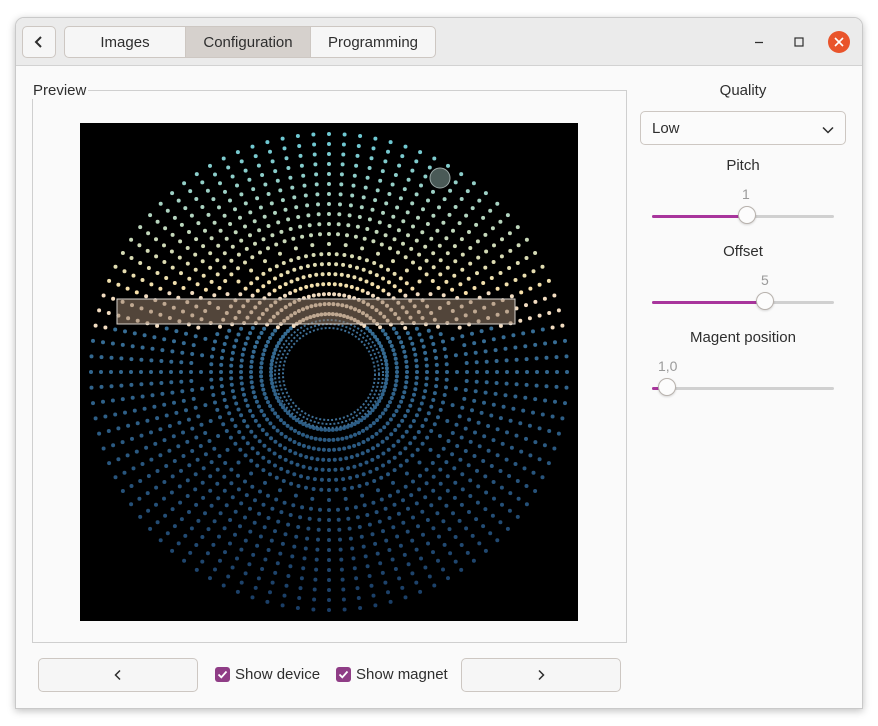  I want to click on show-device-checkbox, so click(222, 674).